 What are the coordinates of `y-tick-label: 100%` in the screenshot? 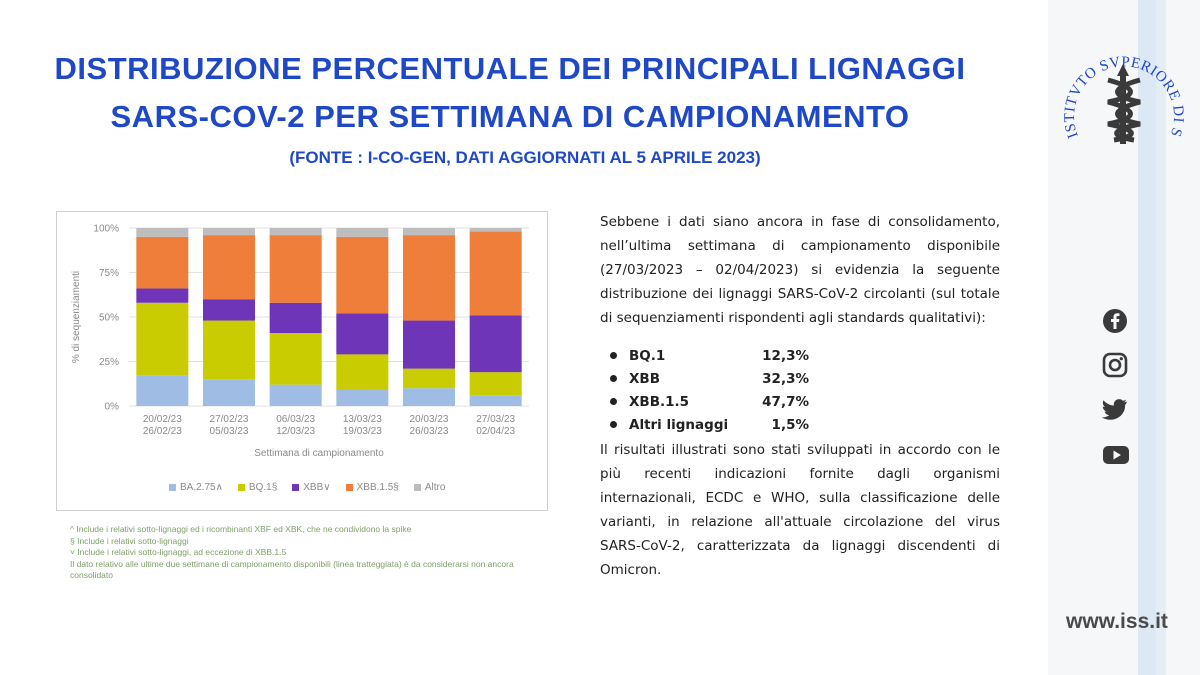 It's located at (106, 229).